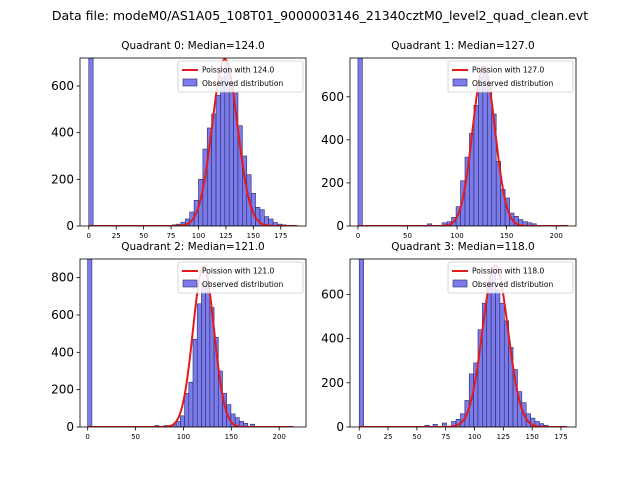 This screenshot has height=480, width=640. I want to click on quadrant-1-ytick-label-3: 600, so click(332, 97).